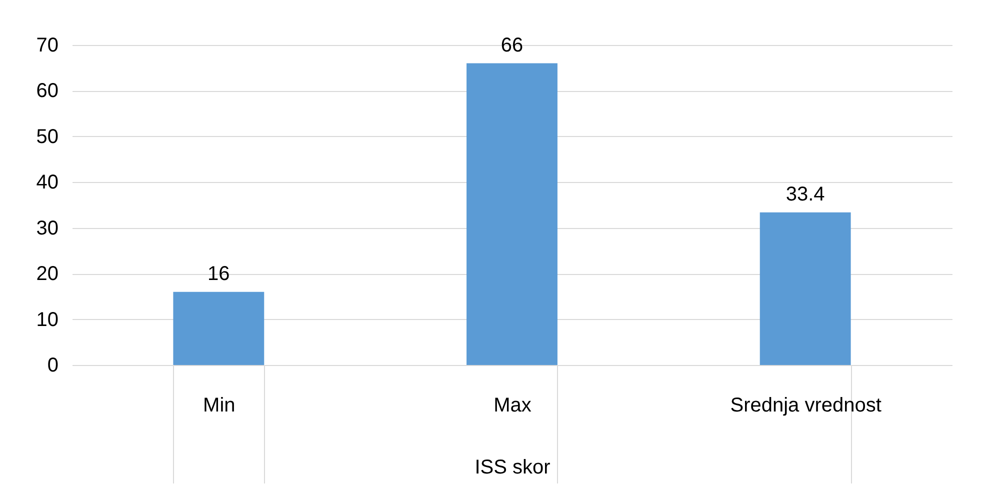  Describe the element at coordinates (806, 405) in the screenshot. I see `x-tick-label: Srednja vrednost` at that location.